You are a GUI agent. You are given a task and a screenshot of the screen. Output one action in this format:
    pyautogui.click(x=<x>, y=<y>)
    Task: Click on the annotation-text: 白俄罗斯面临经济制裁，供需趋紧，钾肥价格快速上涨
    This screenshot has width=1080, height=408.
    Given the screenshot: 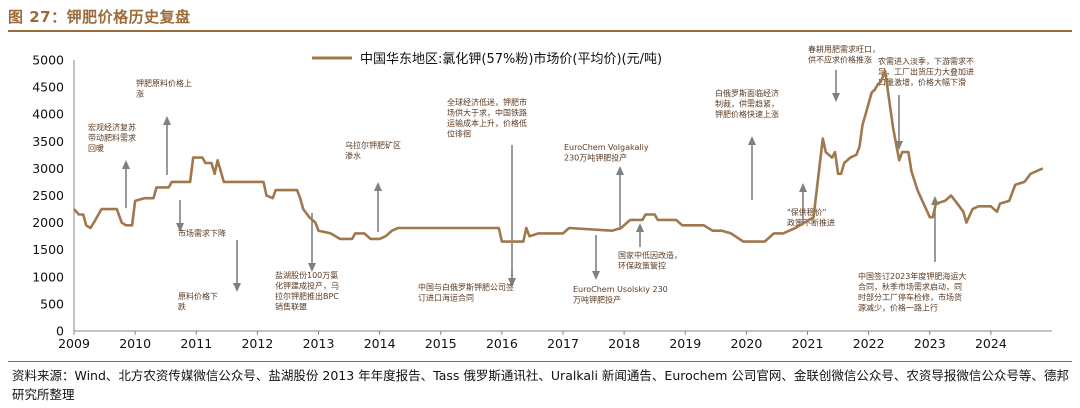 What is the action you would take?
    pyautogui.click(x=747, y=103)
    